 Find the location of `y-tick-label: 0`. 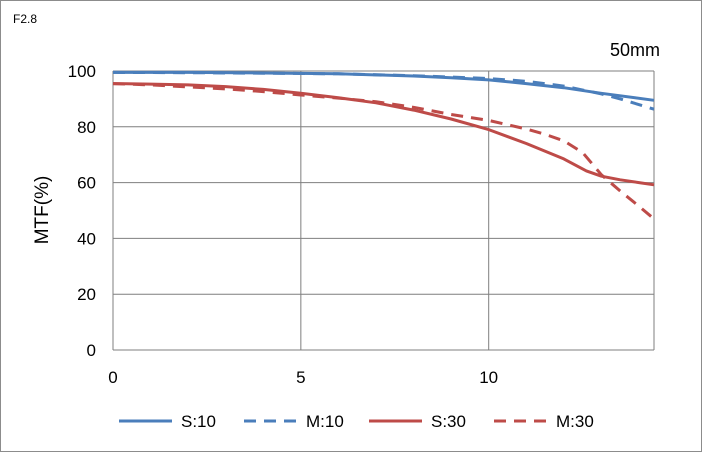

y-tick-label: 0 is located at coordinates (91, 350).